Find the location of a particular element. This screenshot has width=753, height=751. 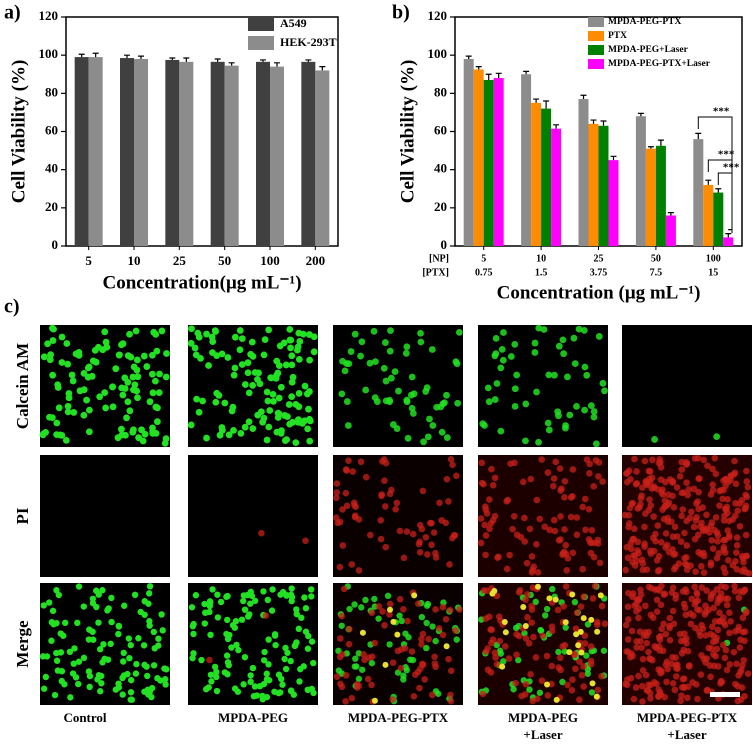

y-tick-label: 80 is located at coordinates (440, 91).